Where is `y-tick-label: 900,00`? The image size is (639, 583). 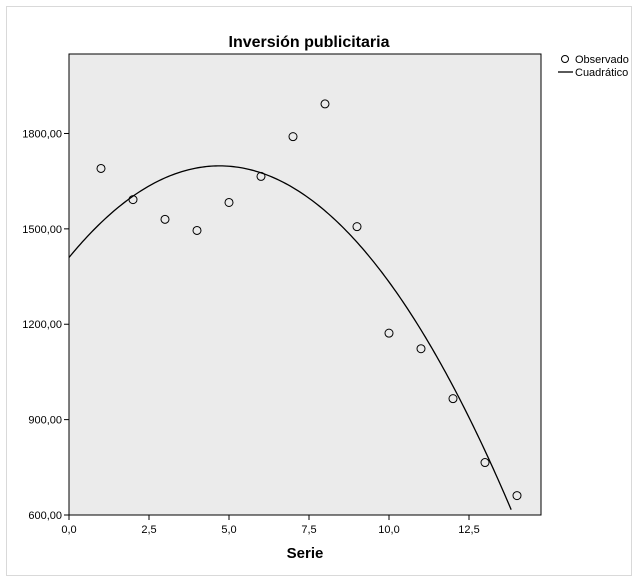 y-tick-label: 900,00 is located at coordinates (45, 421).